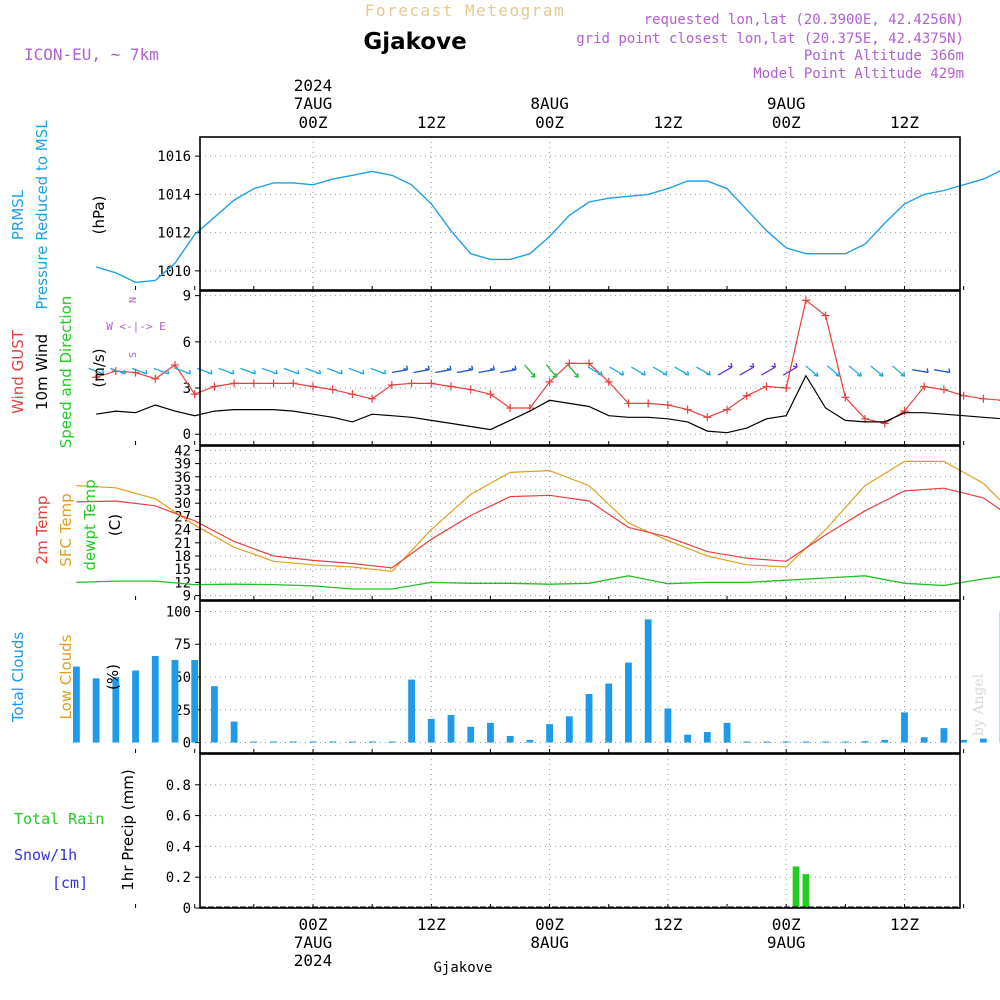 The height and width of the screenshot is (1000, 1000). I want to click on bottom-tick-label: 00Z, so click(313, 924).